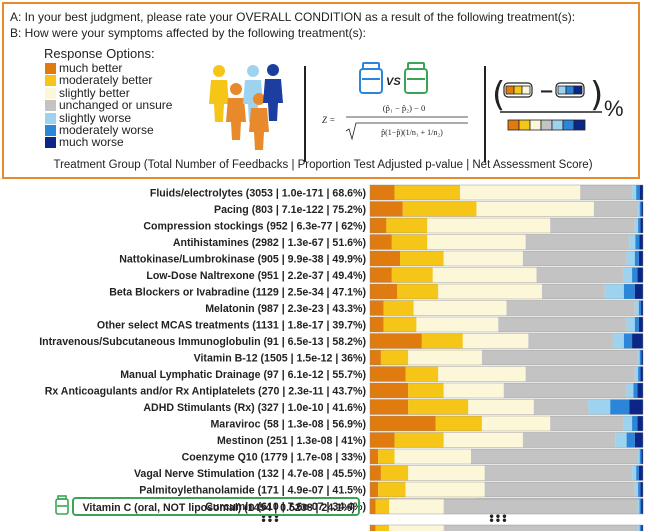 Image resolution: width=649 pixels, height=531 pixels. What do you see at coordinates (412, 132) in the screenshot?
I see `formula-denominator: p̂(1−p̂)(1/n₁ + 1/n₂)` at bounding box center [412, 132].